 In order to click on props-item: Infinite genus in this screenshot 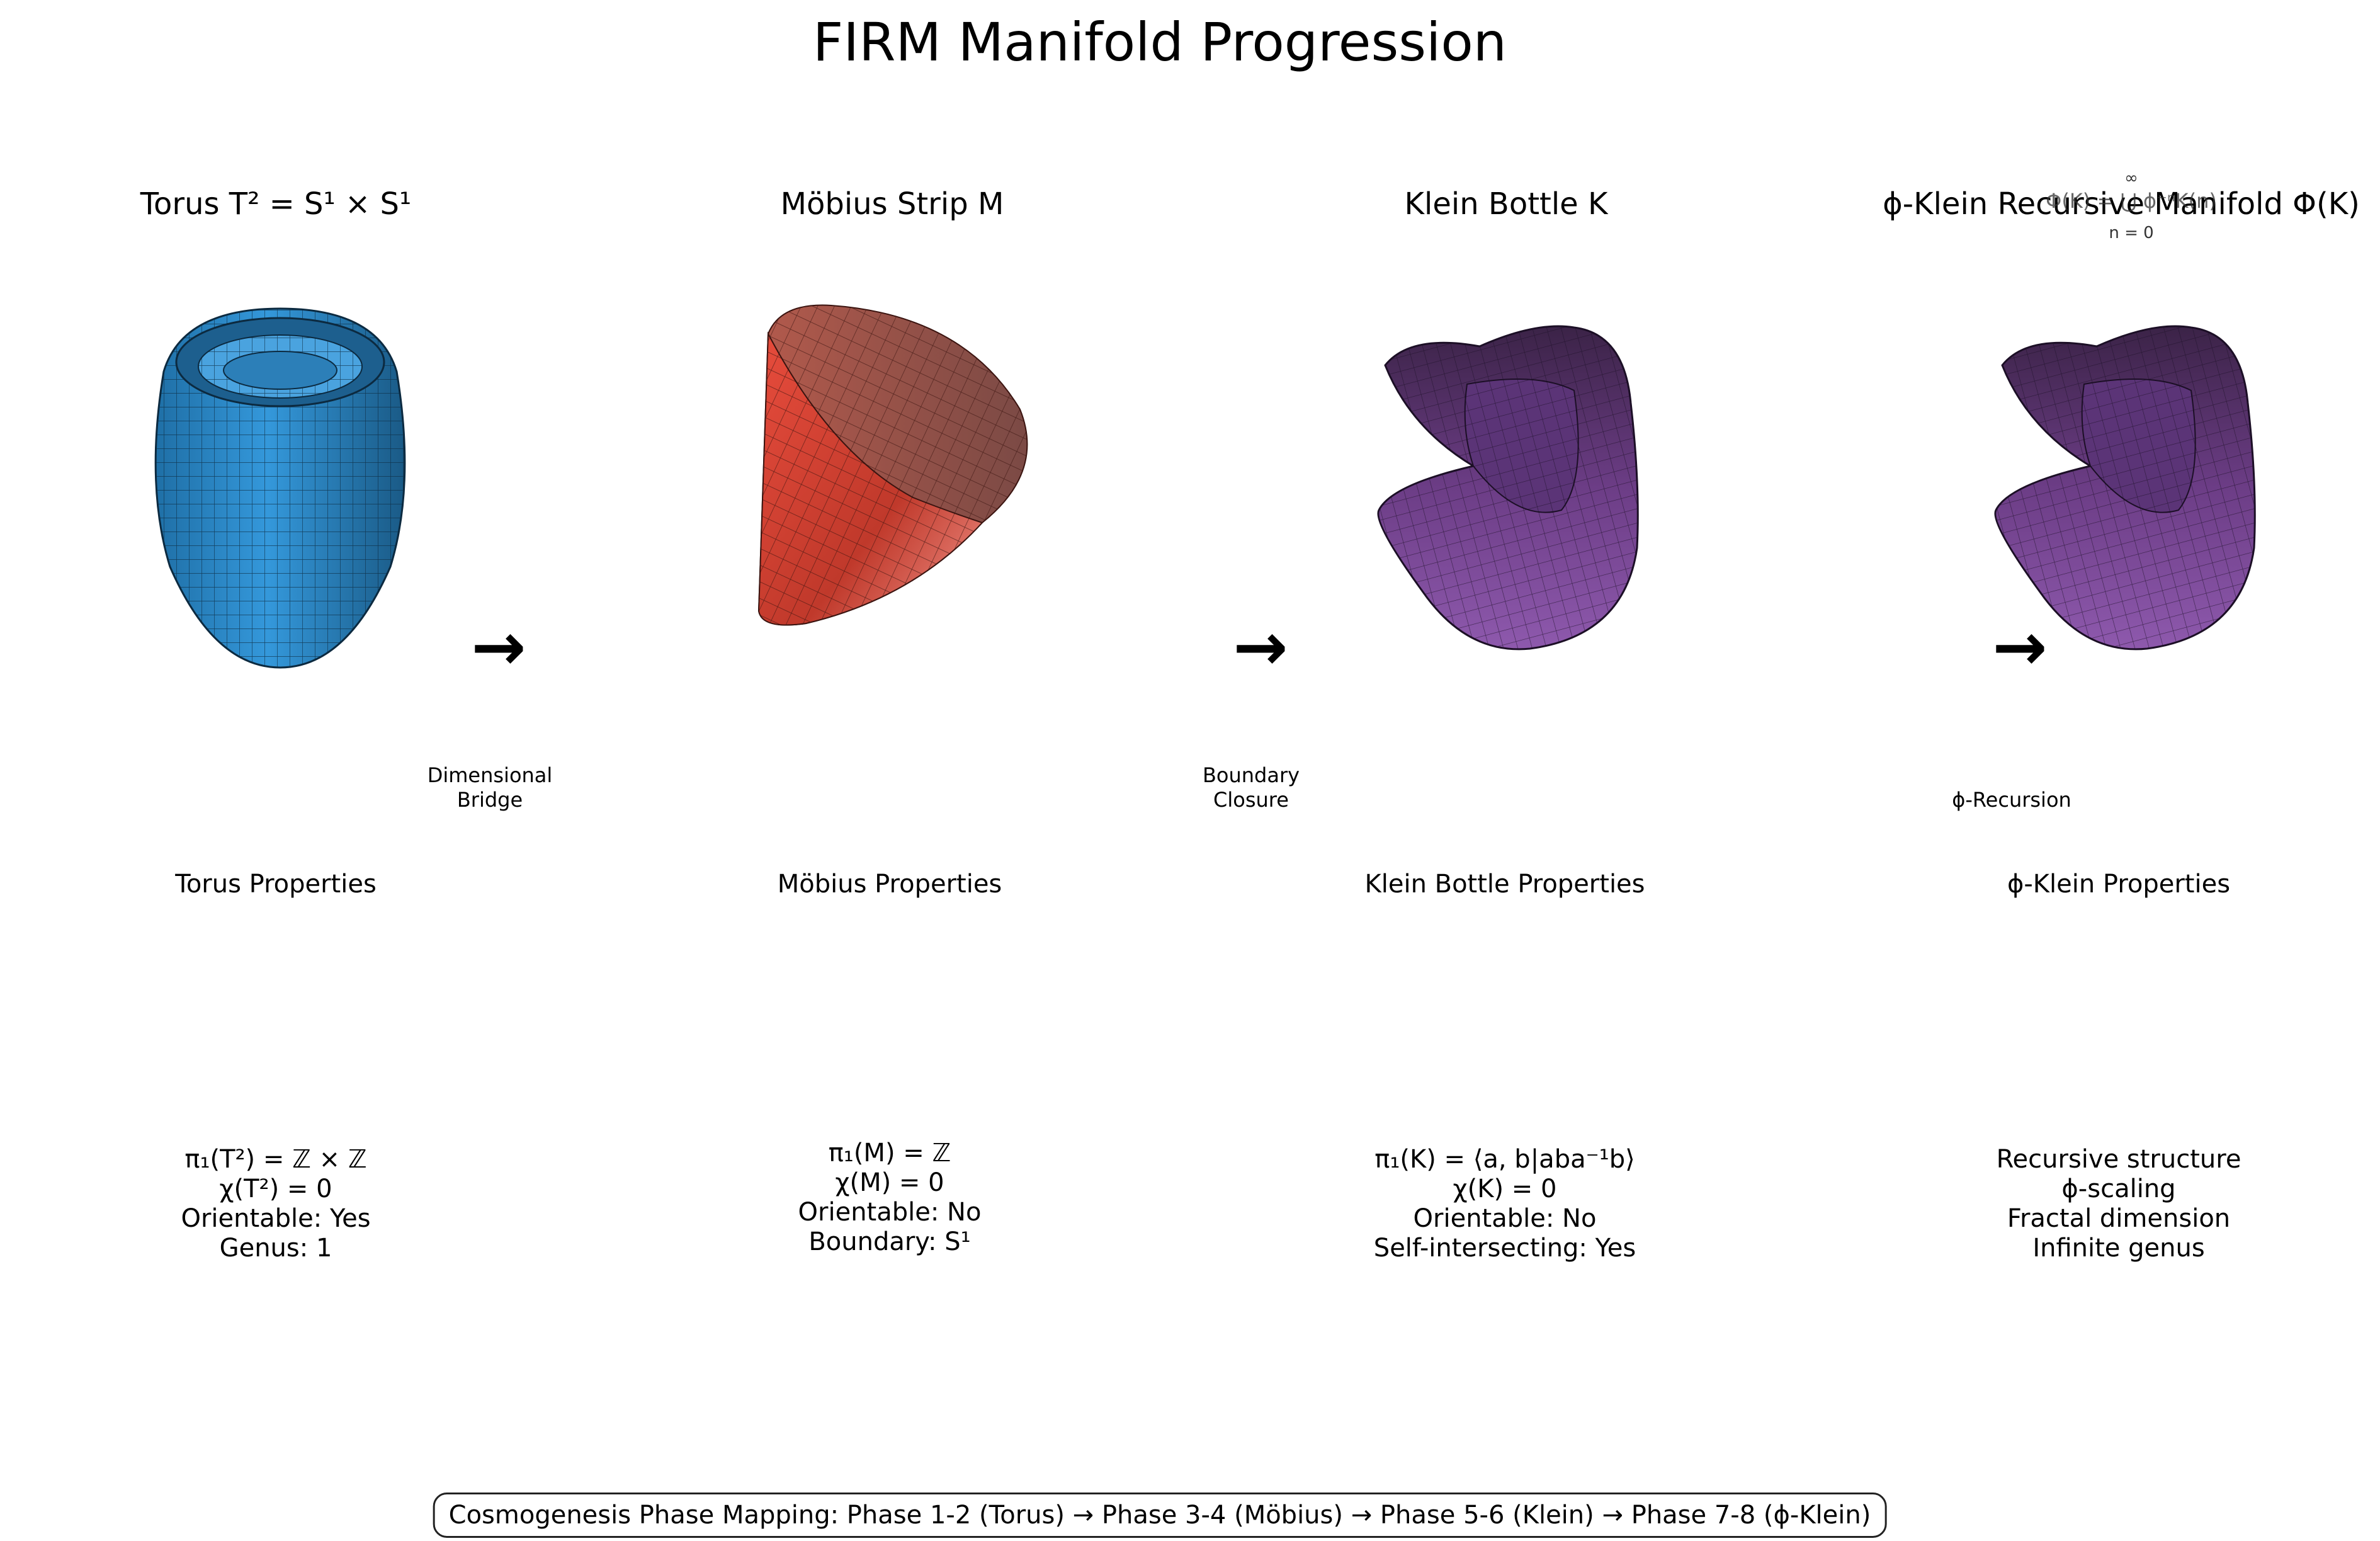, I will do `click(2118, 1248)`.